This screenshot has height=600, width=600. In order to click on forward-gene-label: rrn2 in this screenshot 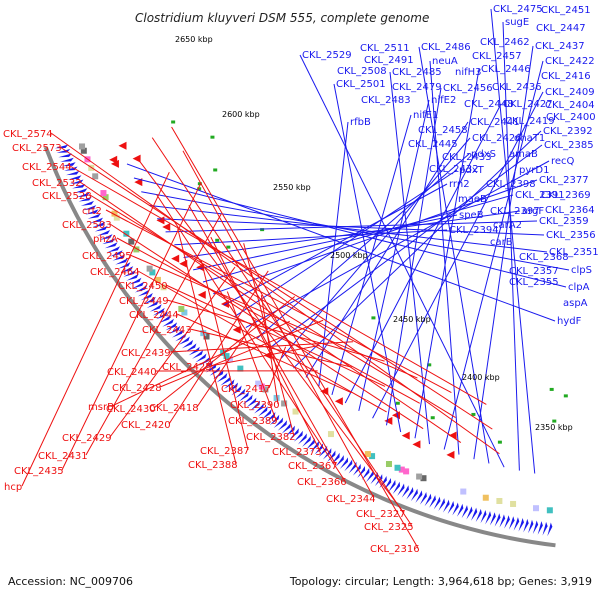, I will do `click(459, 184)`.